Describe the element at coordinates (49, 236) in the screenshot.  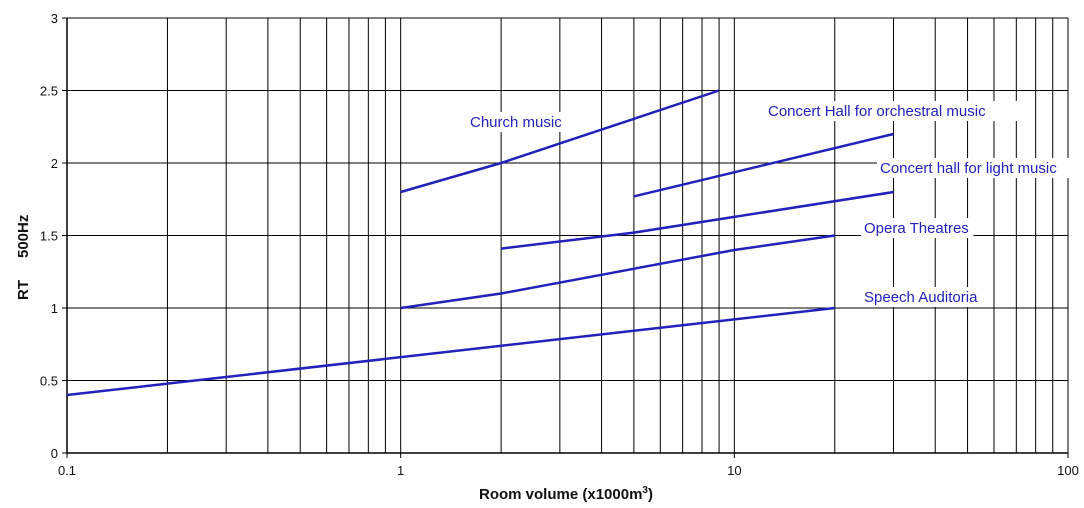
I see `y-tick-label: 1.5` at that location.